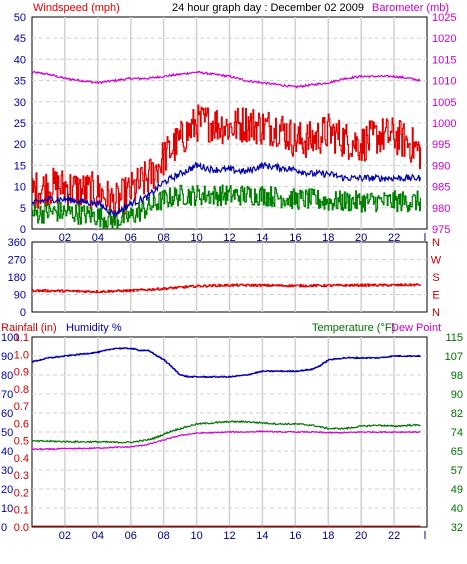 Image resolution: width=467 pixels, height=564 pixels. What do you see at coordinates (20, 18) in the screenshot?
I see `windspeed-tick-label: 50` at bounding box center [20, 18].